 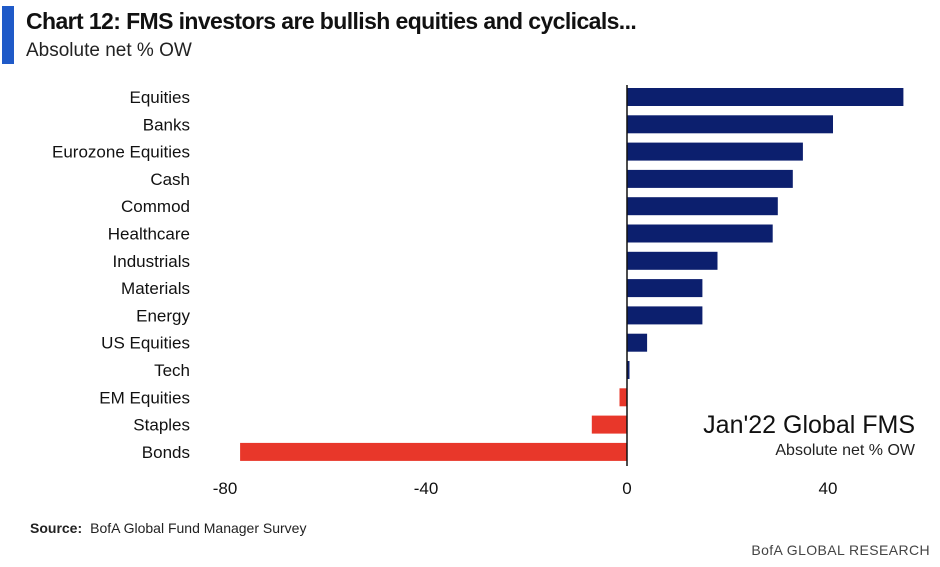 What do you see at coordinates (8, 35) in the screenshot?
I see `title-accent-bar` at bounding box center [8, 35].